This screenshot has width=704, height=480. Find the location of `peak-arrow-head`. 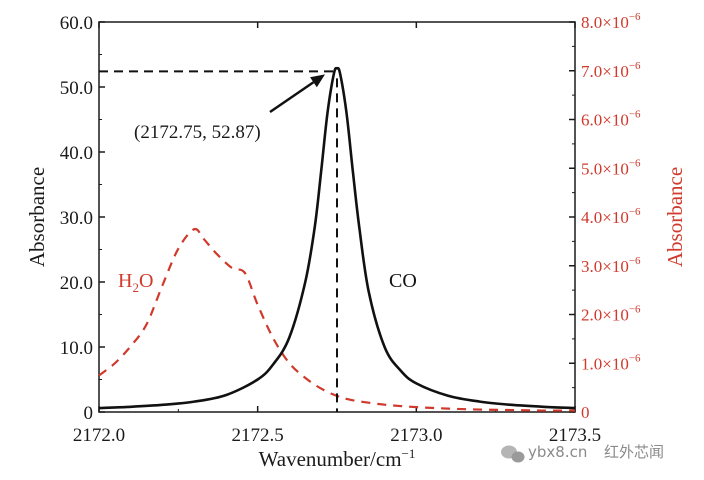

peak-arrow-head is located at coordinates (317, 81).